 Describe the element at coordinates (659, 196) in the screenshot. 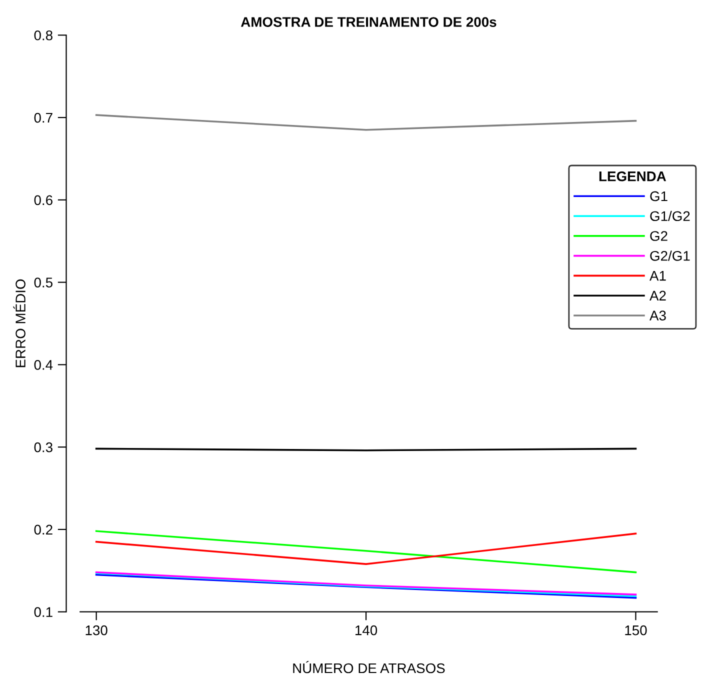

I see `legend-label: G1` at that location.